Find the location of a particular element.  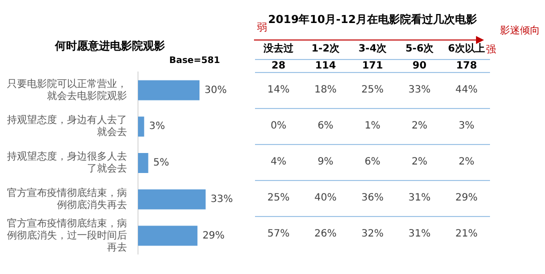

text: 36% is located at coordinates (372, 198).